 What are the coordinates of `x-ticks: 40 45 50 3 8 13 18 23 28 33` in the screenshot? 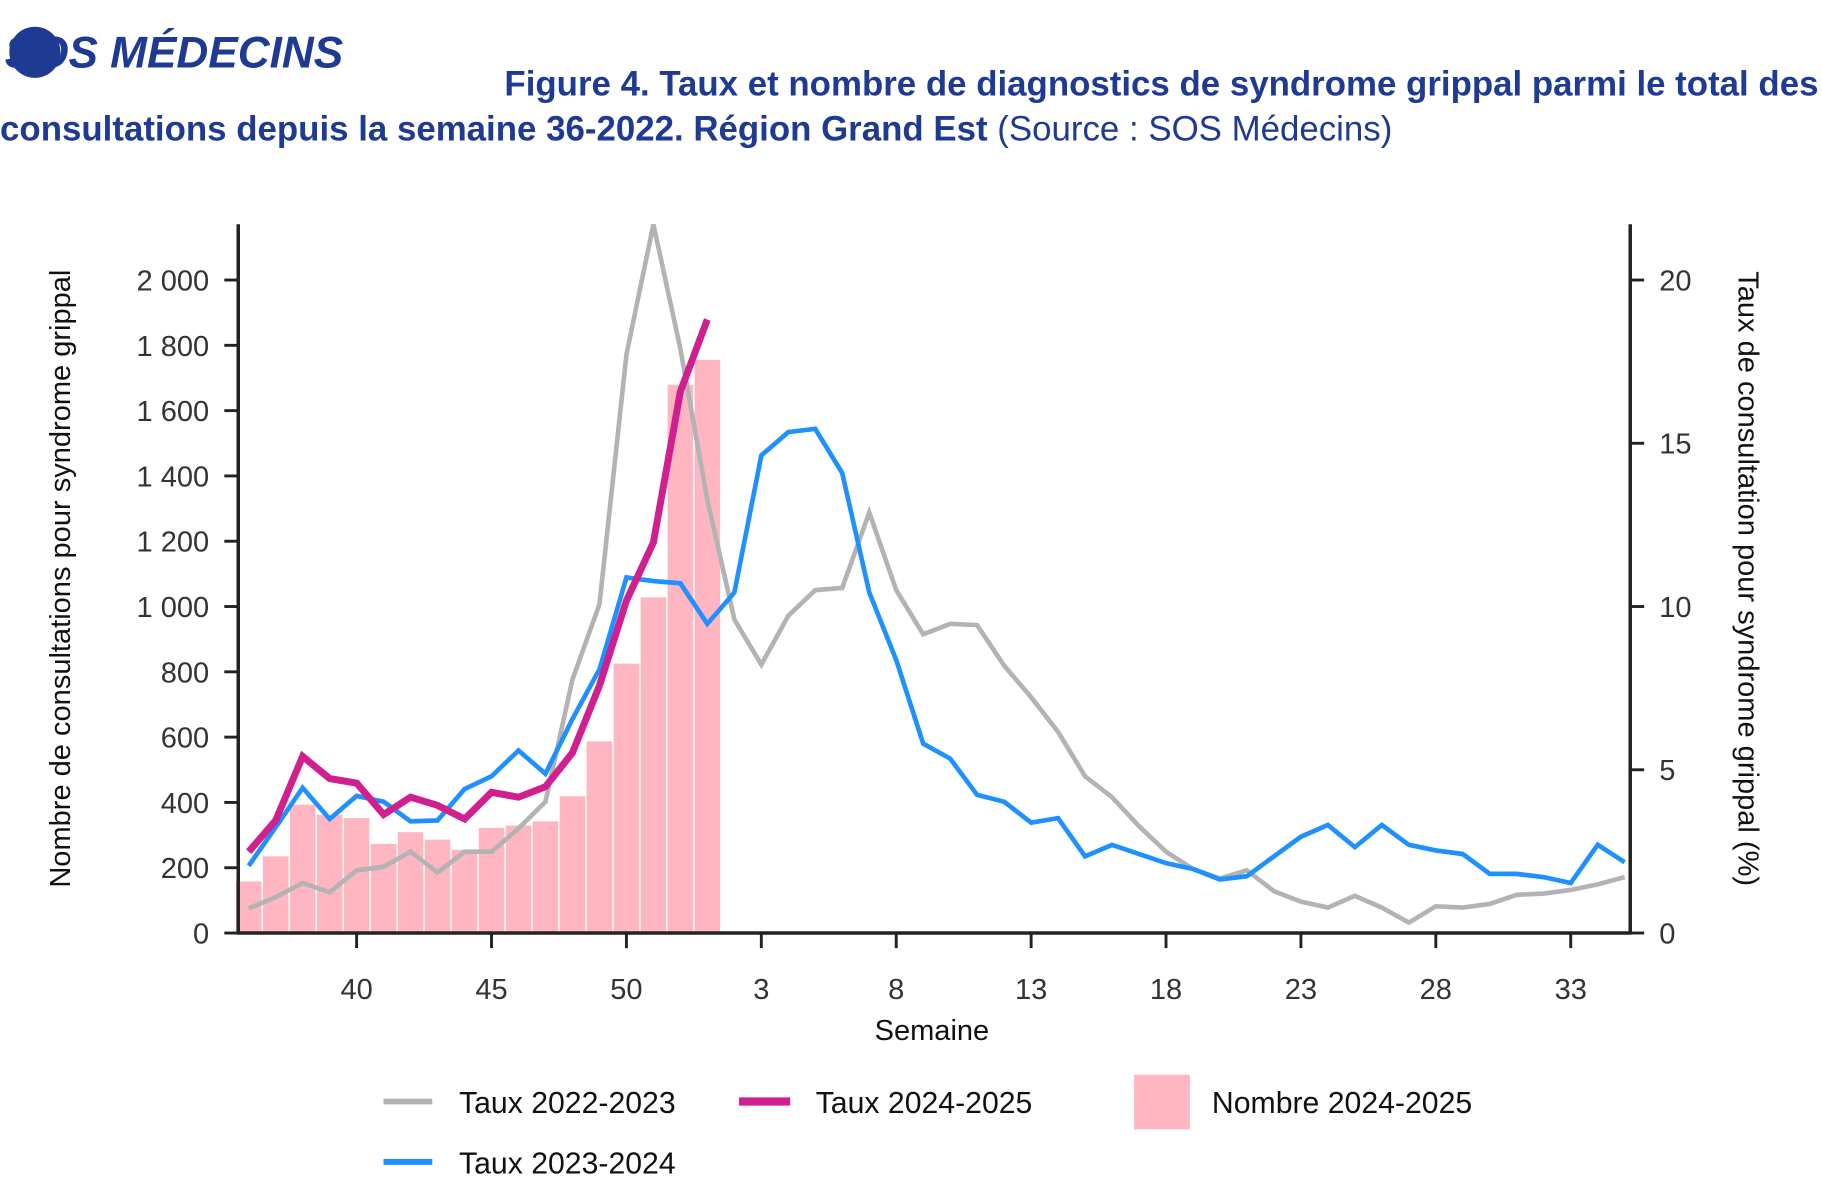 It's located at (963, 969).